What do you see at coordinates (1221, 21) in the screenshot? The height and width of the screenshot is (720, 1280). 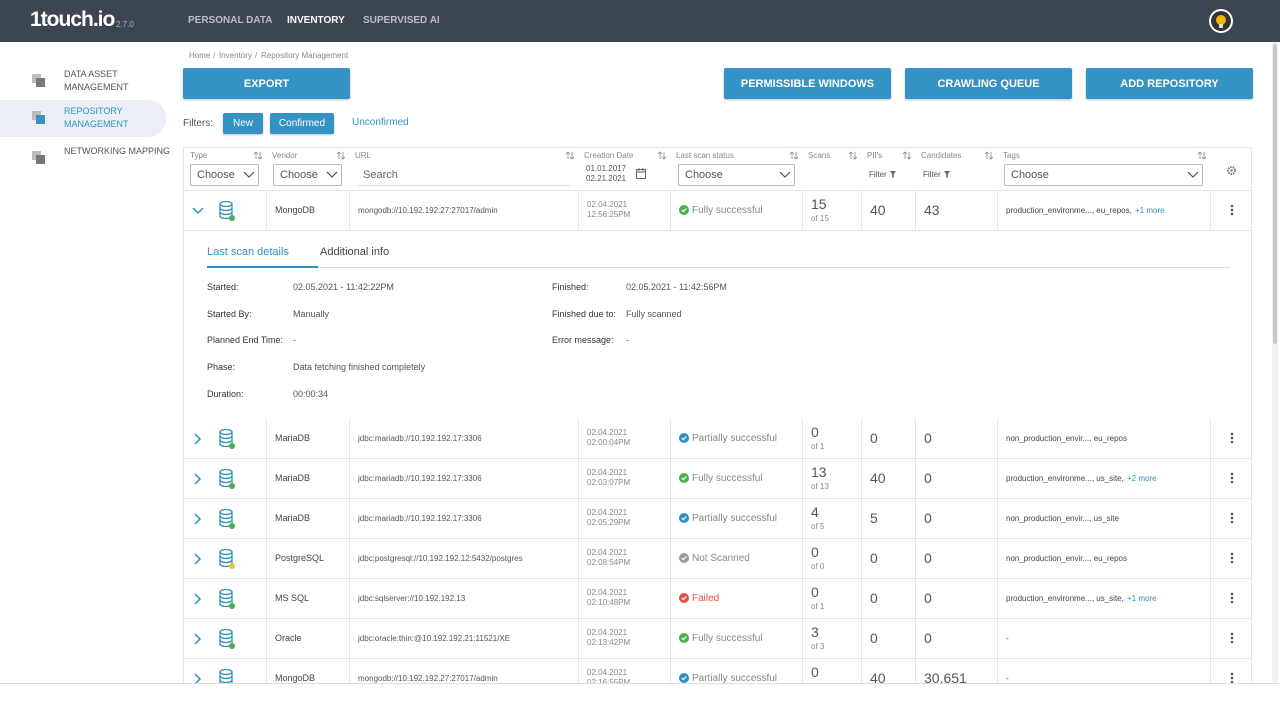 I see `avatar` at bounding box center [1221, 21].